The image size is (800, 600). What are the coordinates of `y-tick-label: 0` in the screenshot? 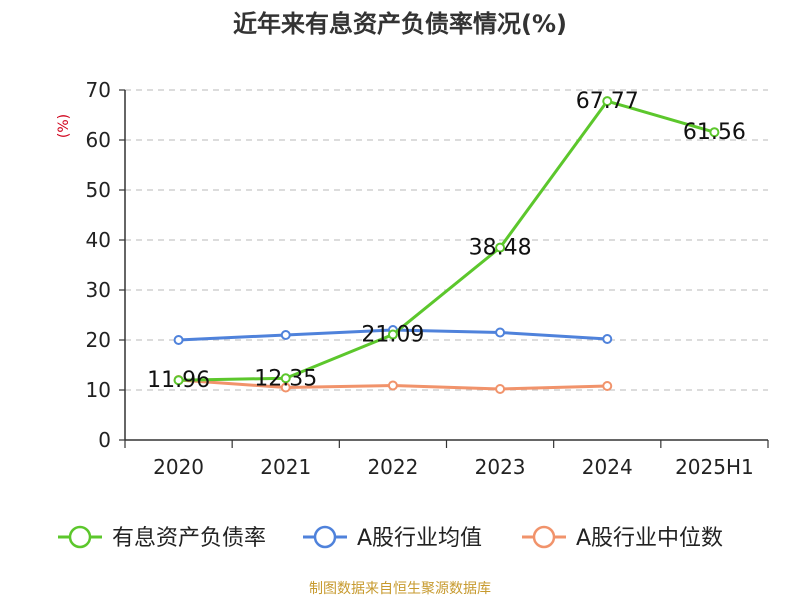 It's located at (104, 440).